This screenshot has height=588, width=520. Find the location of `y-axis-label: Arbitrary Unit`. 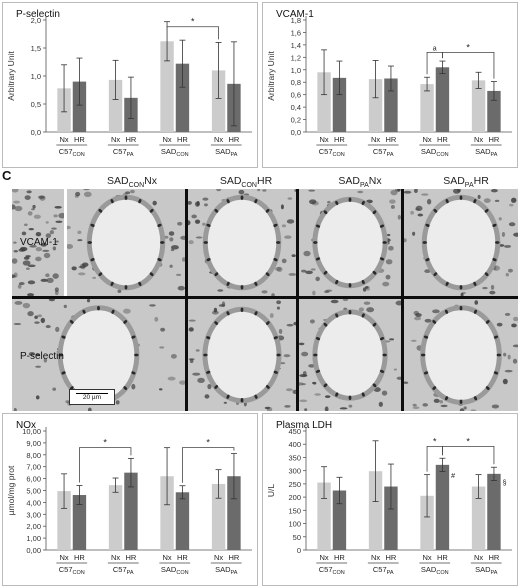

y-axis-label: Arbitrary Unit is located at coordinates (11, 76).